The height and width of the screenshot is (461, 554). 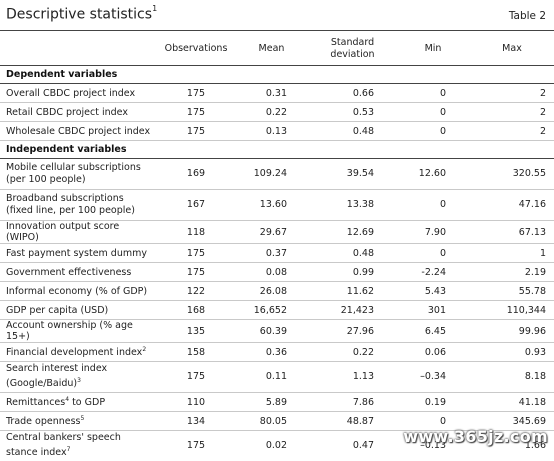 What do you see at coordinates (196, 402) in the screenshot?
I see `table-cell: 110` at bounding box center [196, 402].